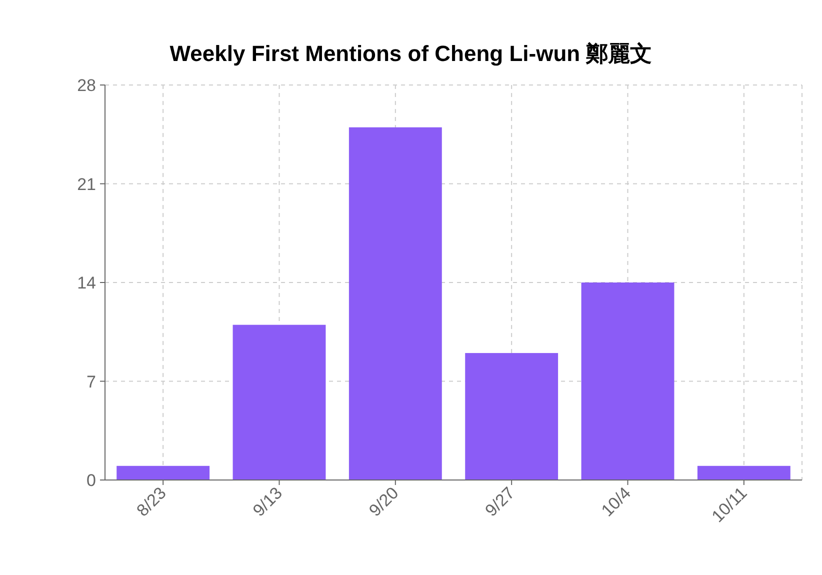  What do you see at coordinates (91, 382) in the screenshot?
I see `y-tick-label: 7` at bounding box center [91, 382].